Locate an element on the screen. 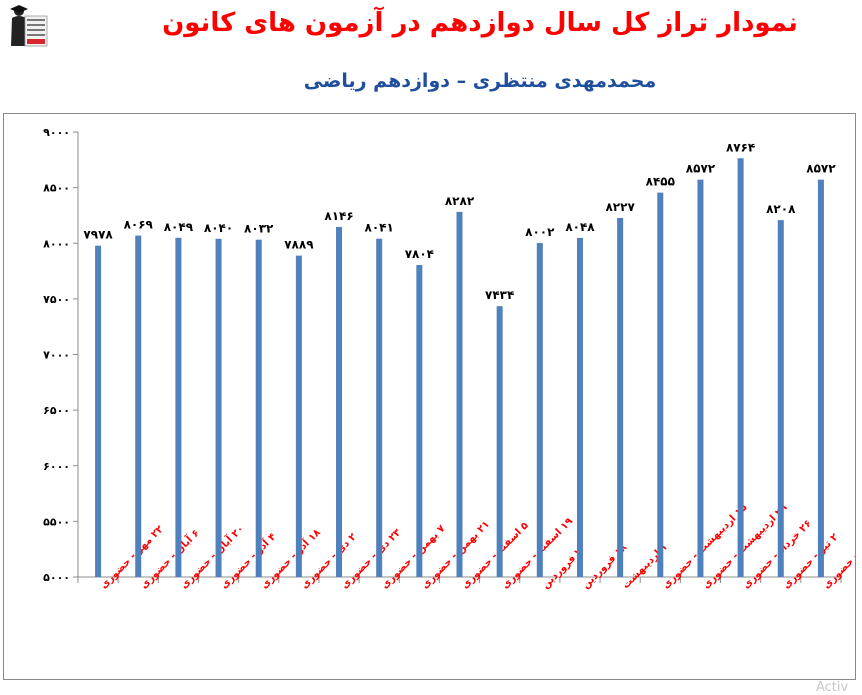 The image size is (862, 695). bar-value-label: ۸۱۴۶ is located at coordinates (338, 216).